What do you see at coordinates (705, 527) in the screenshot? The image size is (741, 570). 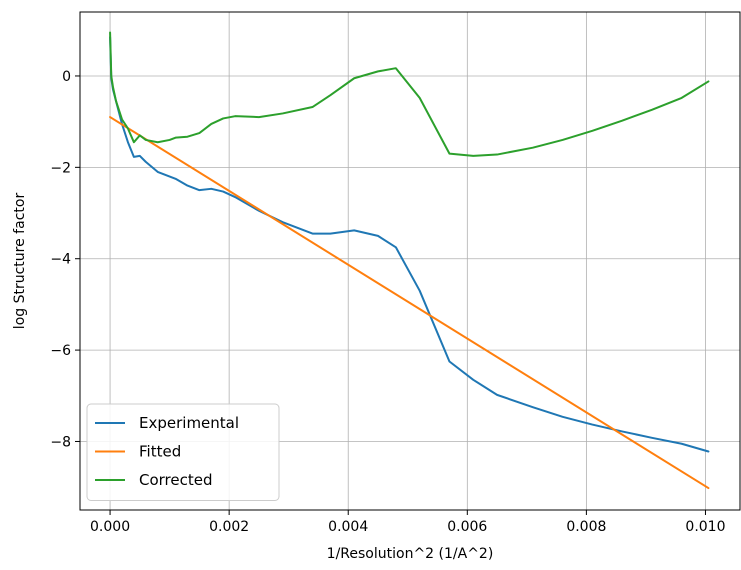 I see `x-tick-label: 0.010` at bounding box center [705, 527].